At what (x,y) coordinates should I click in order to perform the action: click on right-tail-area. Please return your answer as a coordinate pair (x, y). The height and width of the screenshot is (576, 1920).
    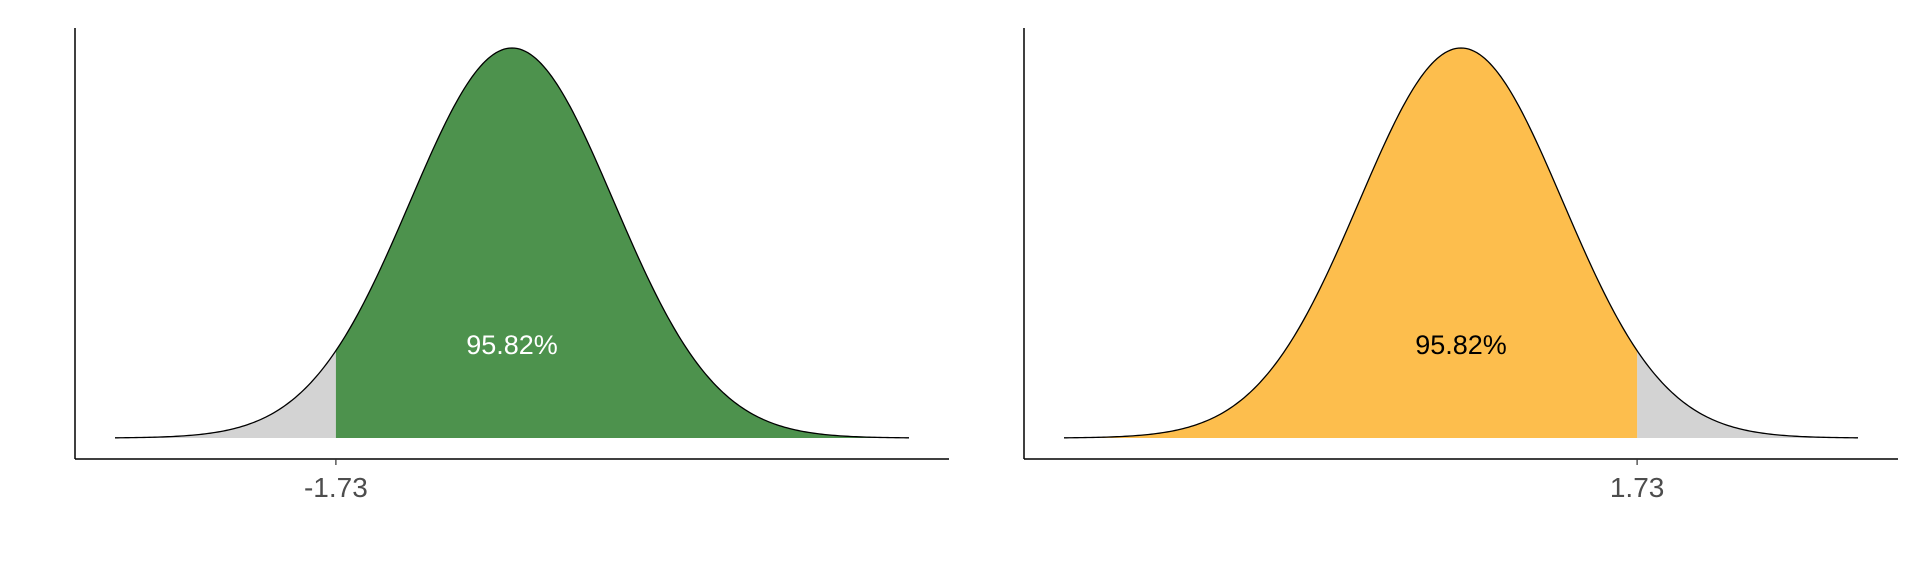
    Looking at the image, I should click on (1747, 394).